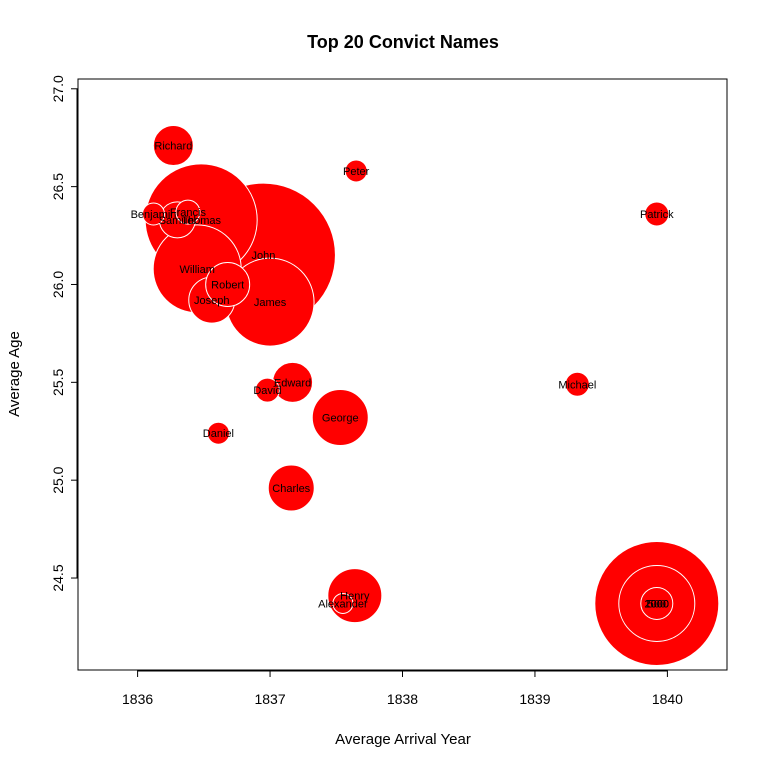  I want to click on bubble-label-alexander: Alexander, so click(343, 604).